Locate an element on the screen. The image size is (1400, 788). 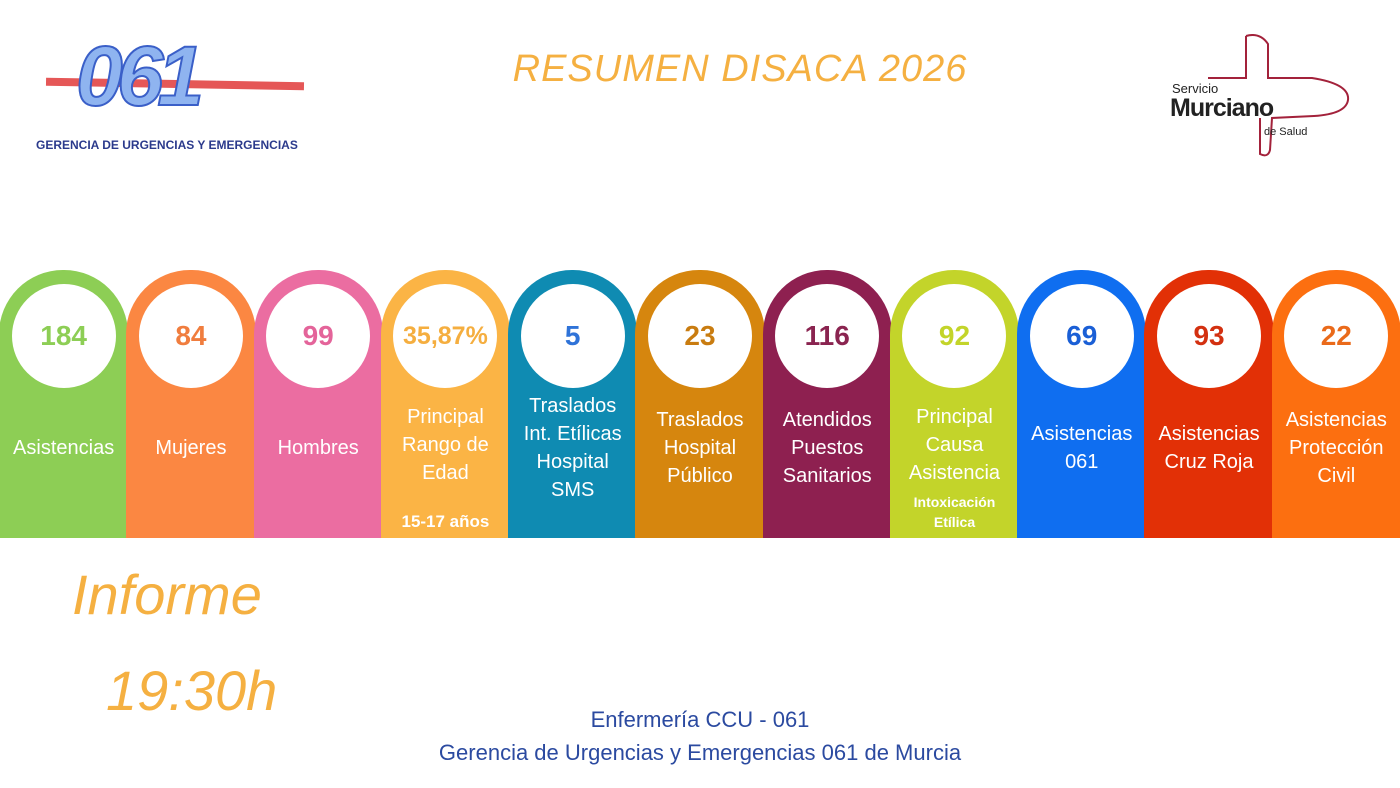
stat-value: 35,87% is located at coordinates (445, 336).